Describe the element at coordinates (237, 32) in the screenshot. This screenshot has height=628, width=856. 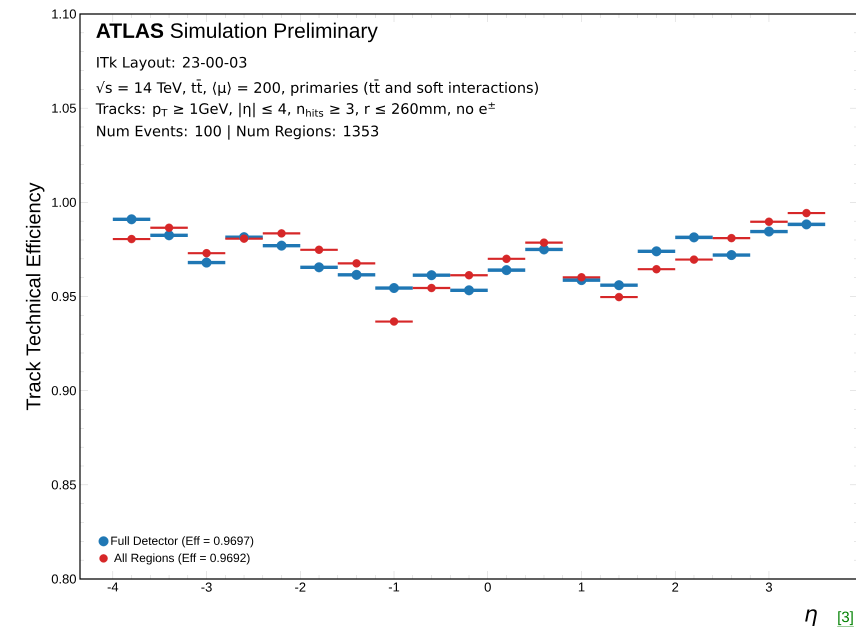
I see `chart-title: ATLAS Simulation Preliminary` at that location.